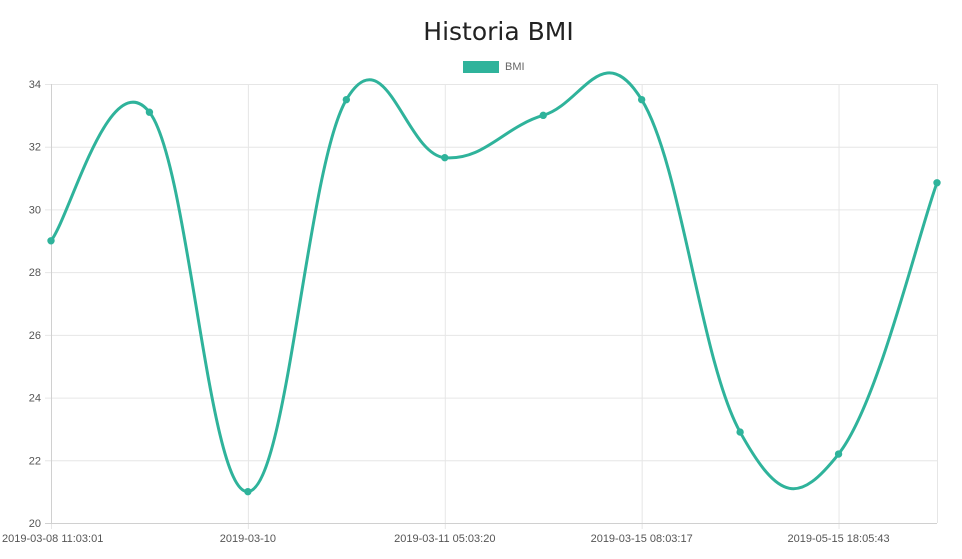  What do you see at coordinates (35, 336) in the screenshot?
I see `y-tick-label: 26` at bounding box center [35, 336].